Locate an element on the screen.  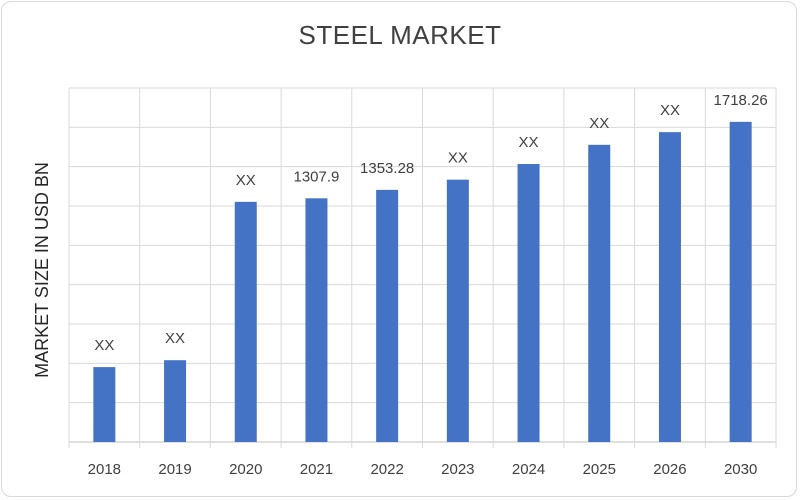
data-label-2024: XX is located at coordinates (529, 142).